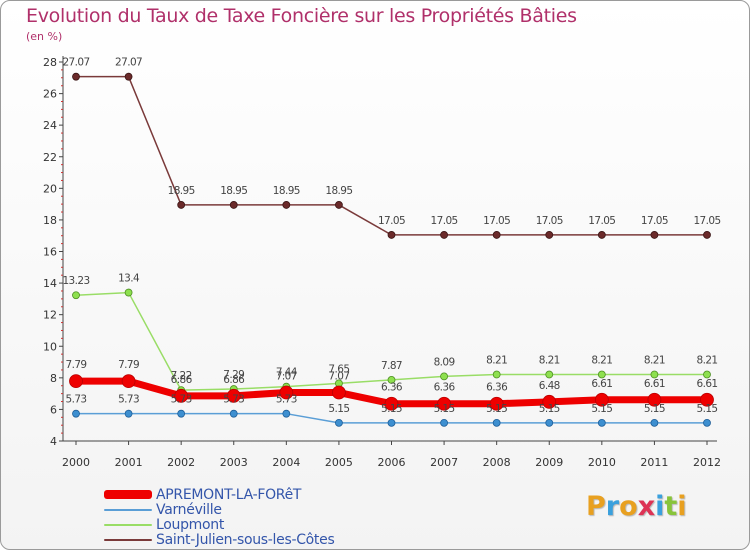 The height and width of the screenshot is (550, 750). Describe the element at coordinates (50, 315) in the screenshot. I see `y-tick-label: 12` at that location.